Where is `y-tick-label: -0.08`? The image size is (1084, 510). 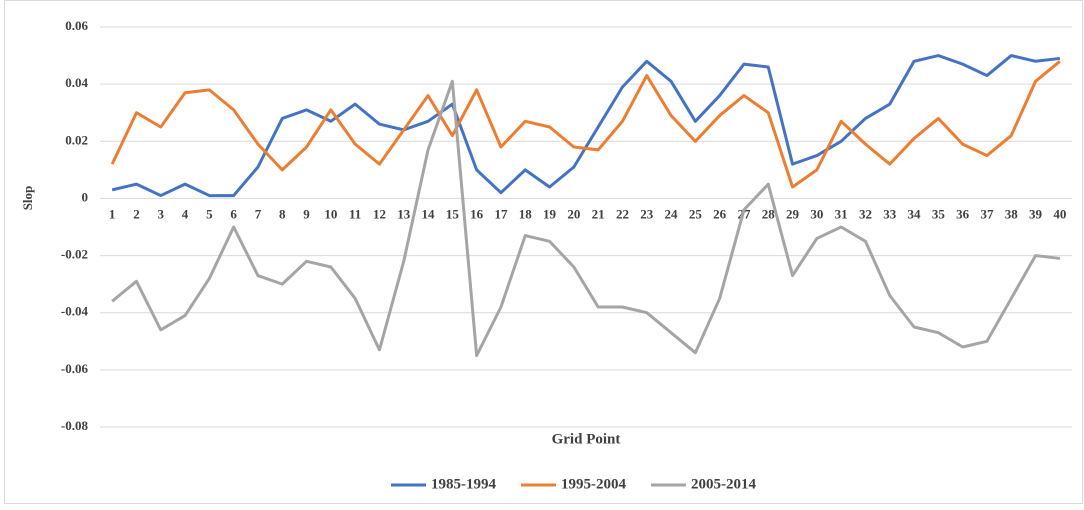 y-tick-label: -0.08 is located at coordinates (75, 425).